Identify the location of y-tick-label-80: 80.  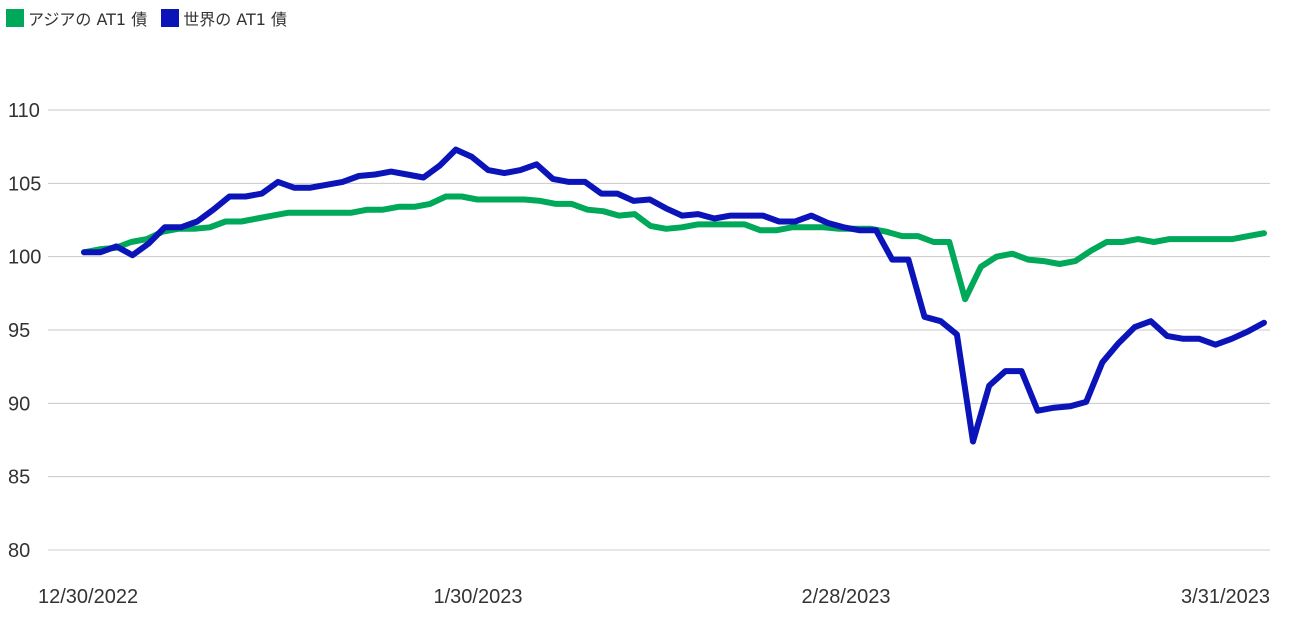
(19, 551).